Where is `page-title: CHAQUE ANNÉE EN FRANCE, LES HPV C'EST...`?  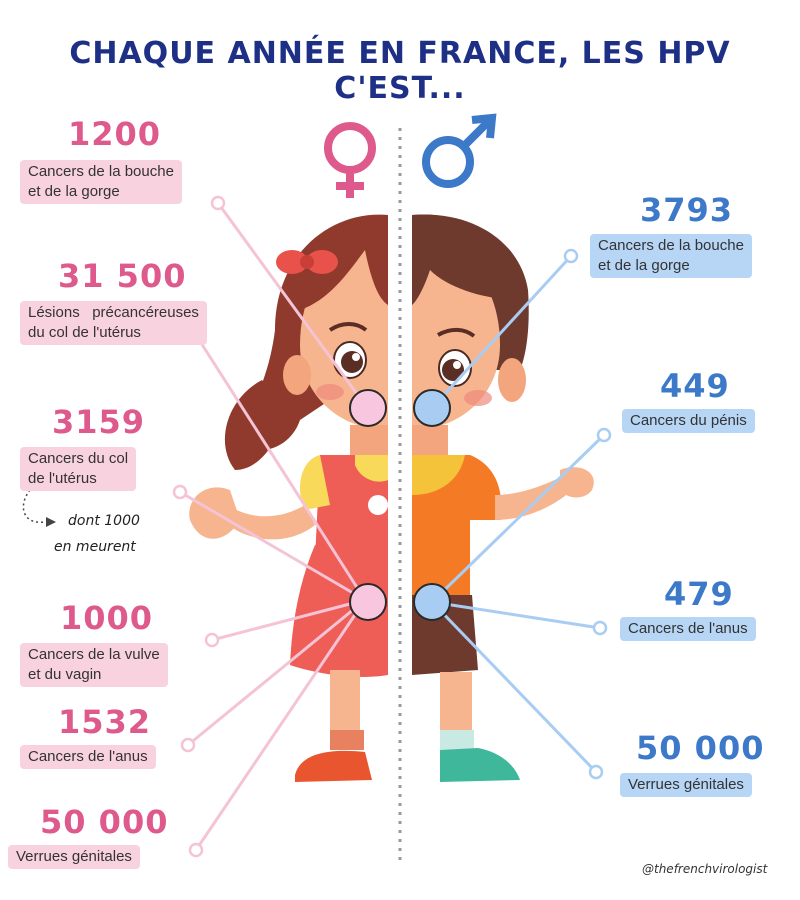
page-title: CHAQUE ANNÉE EN FRANCE, LES HPV C'EST... is located at coordinates (400, 71).